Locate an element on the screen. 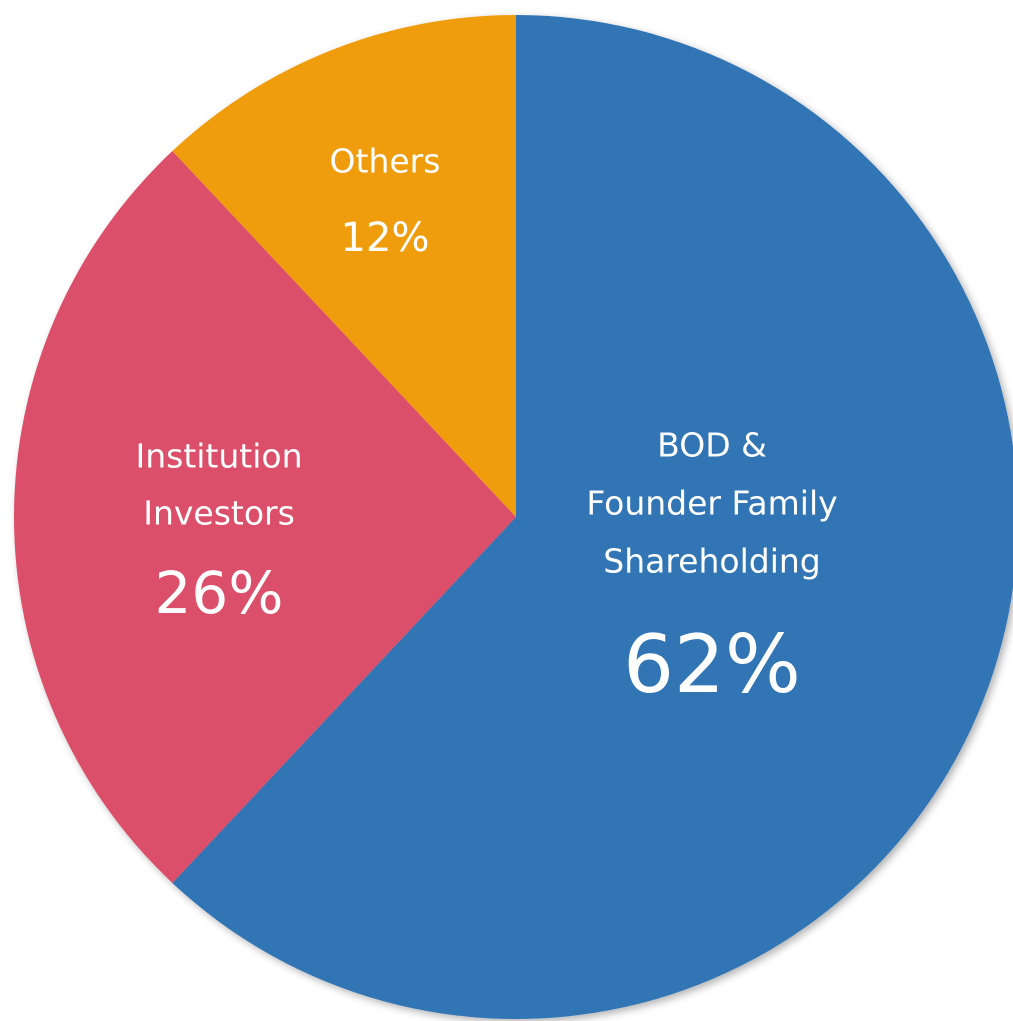  value-label: 62% is located at coordinates (712, 664).